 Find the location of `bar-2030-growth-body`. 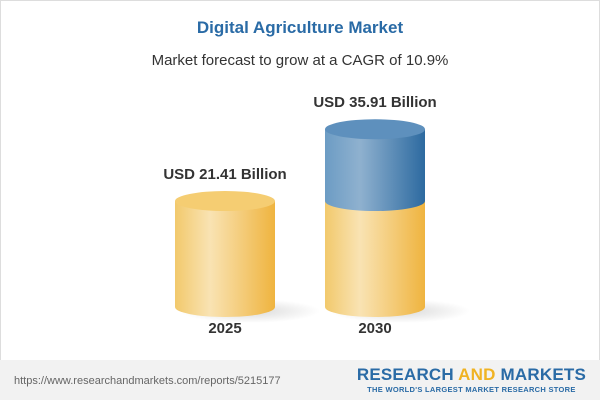

bar-2030-growth-body is located at coordinates (375, 170).